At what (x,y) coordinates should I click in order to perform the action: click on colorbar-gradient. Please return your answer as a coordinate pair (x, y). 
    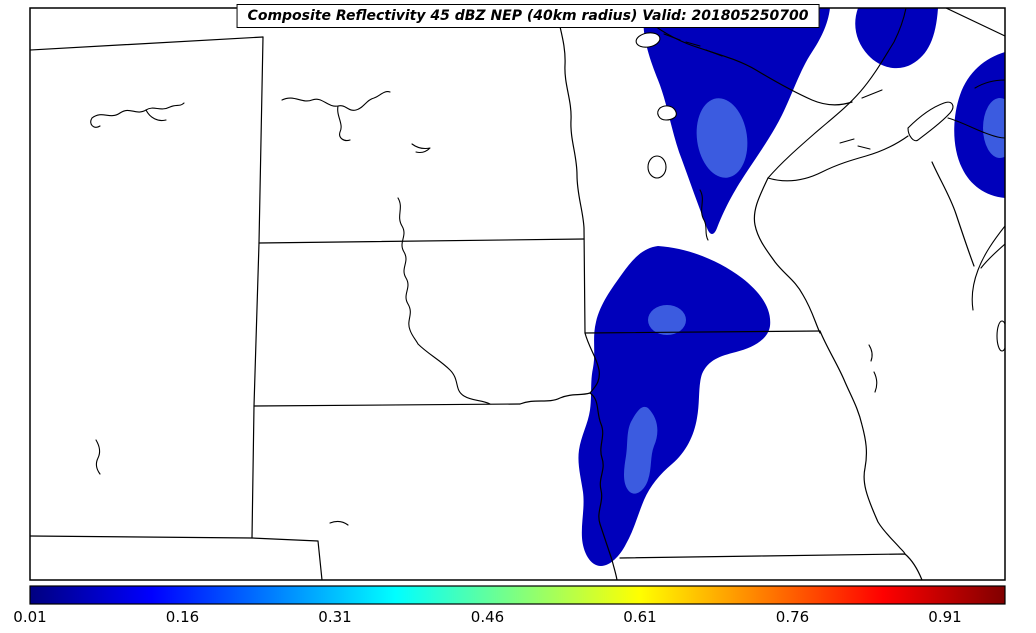
    Looking at the image, I should click on (517, 595).